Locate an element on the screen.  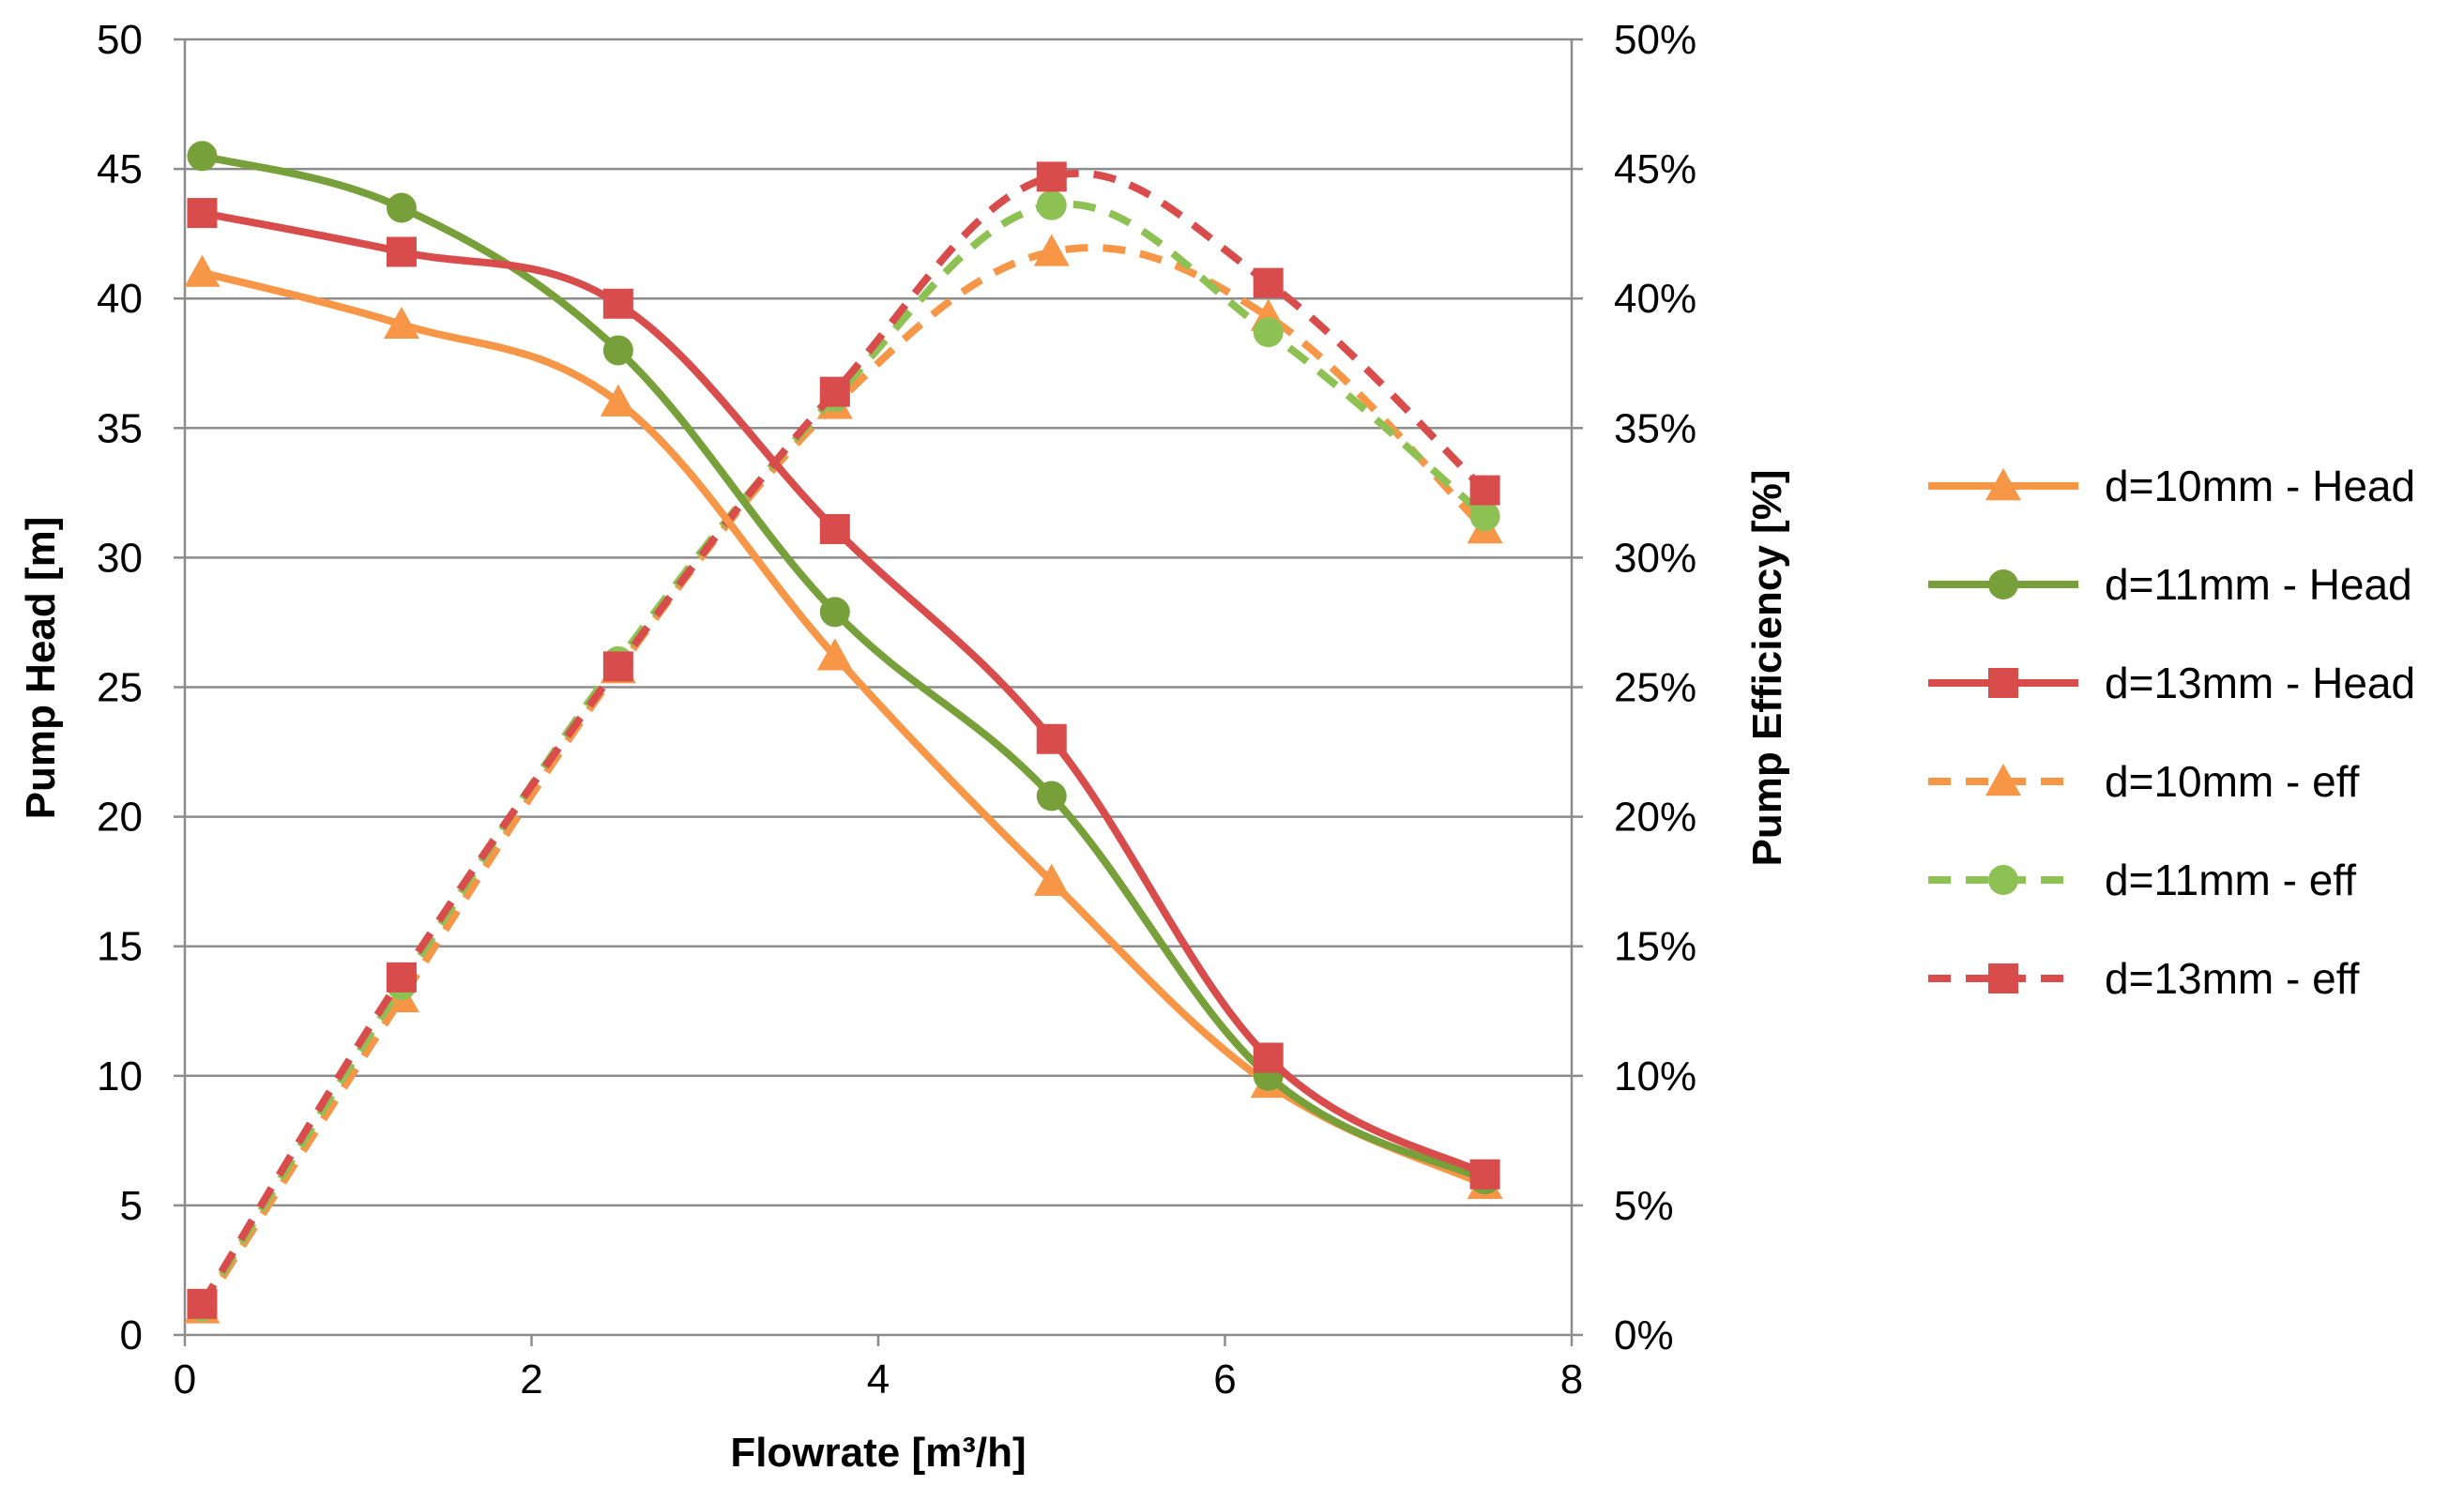
legend-item: d=11mm - eff is located at coordinates (2142, 880).